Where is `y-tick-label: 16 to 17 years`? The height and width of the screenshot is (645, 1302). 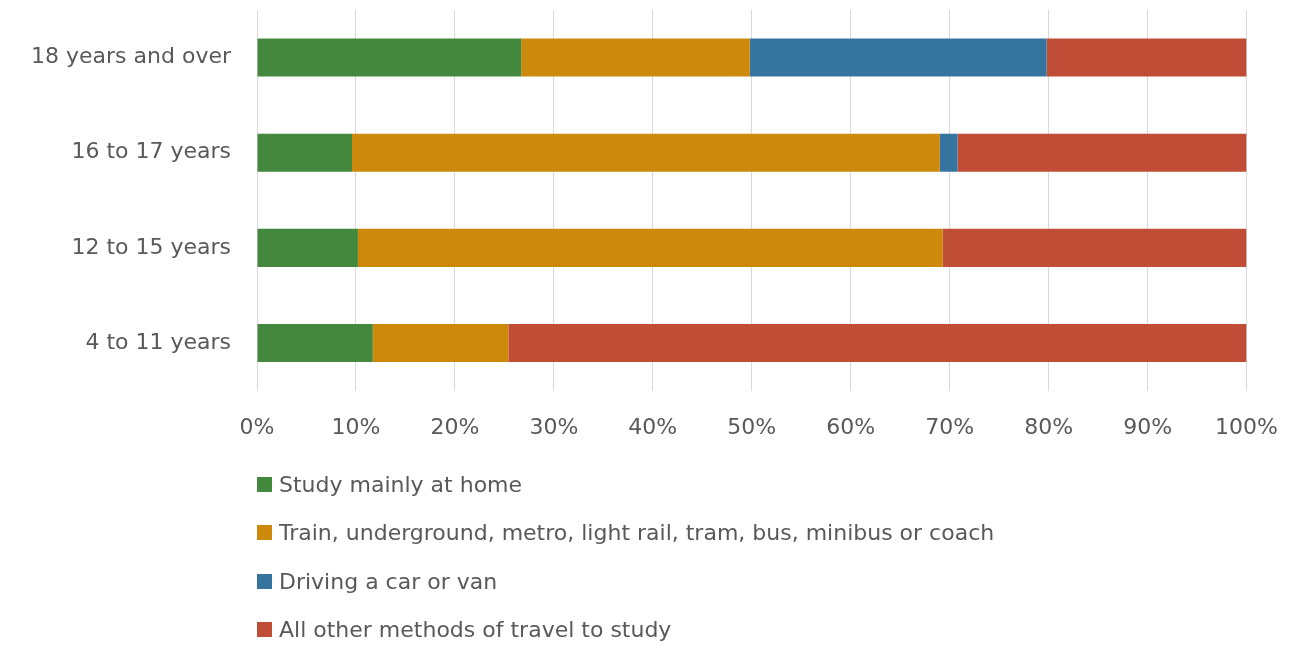
y-tick-label: 16 to 17 years is located at coordinates (151, 151).